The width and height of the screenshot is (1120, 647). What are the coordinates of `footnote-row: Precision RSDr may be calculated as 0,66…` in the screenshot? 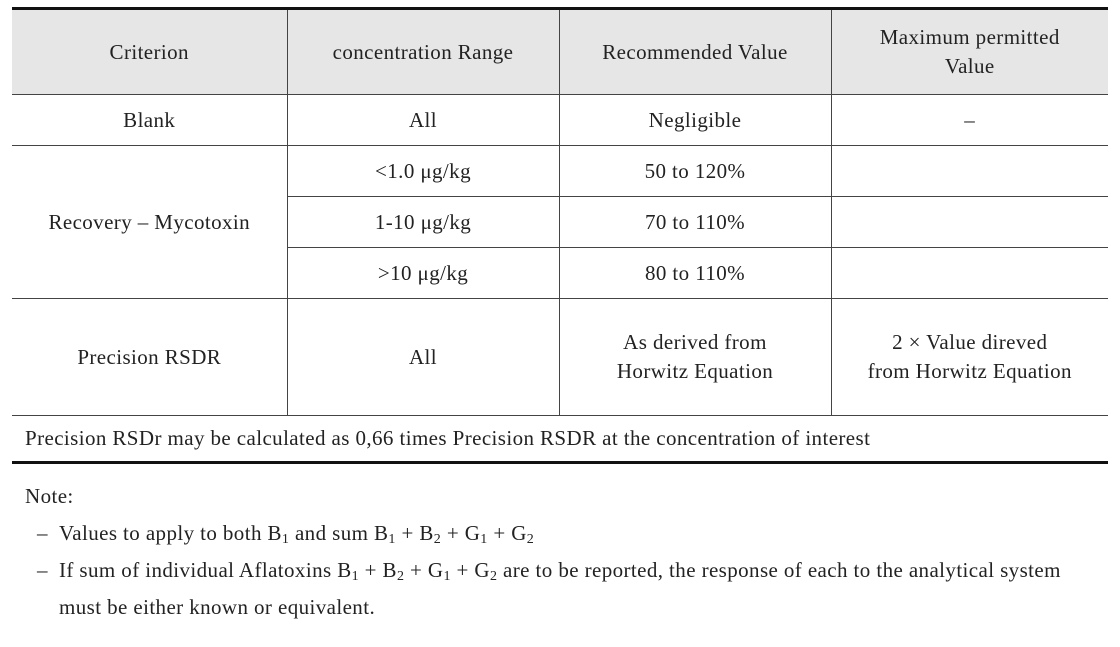 It's located at (560, 439).